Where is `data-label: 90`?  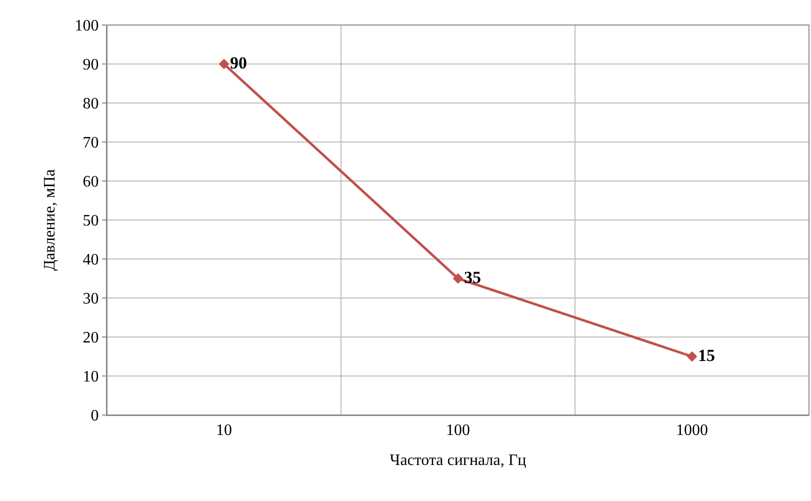
data-label: 90 is located at coordinates (238, 62).